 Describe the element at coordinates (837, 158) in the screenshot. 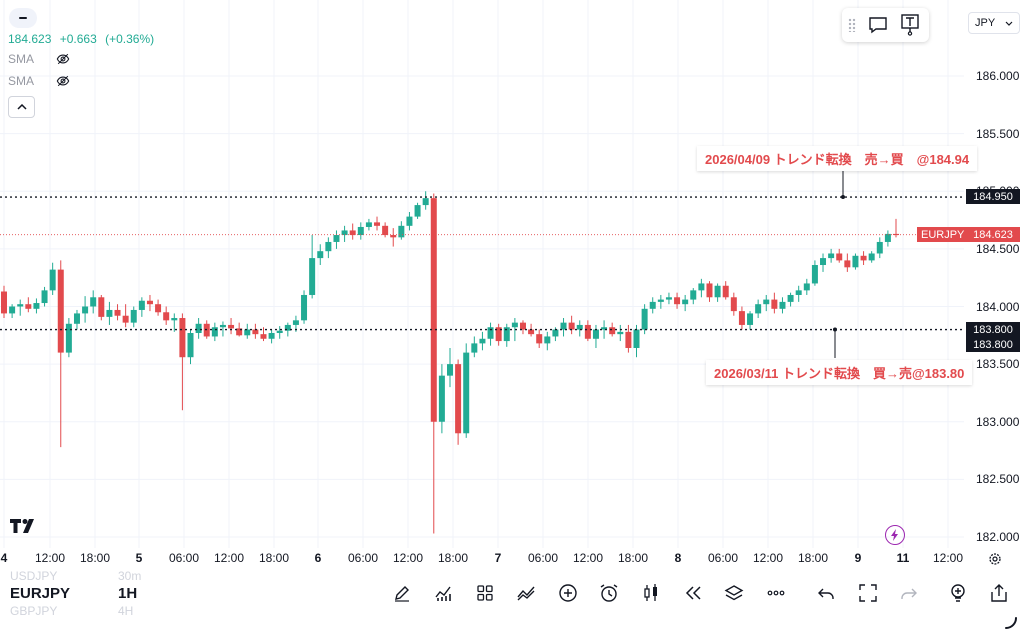

I see `upper-trend-annotation: 2026/04/09 トレンド転換 売→買 @184.94` at that location.